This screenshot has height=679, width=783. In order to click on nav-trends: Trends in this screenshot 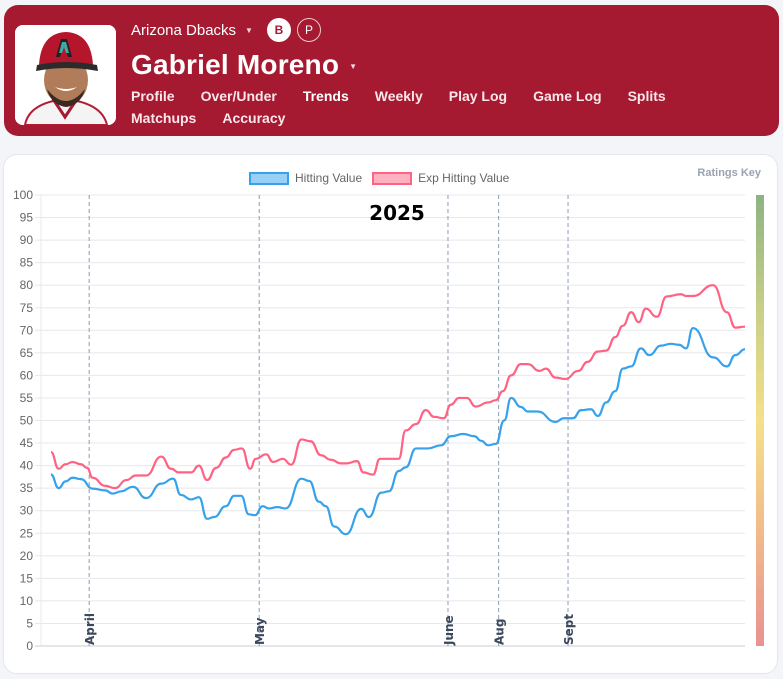, I will do `click(325, 96)`.